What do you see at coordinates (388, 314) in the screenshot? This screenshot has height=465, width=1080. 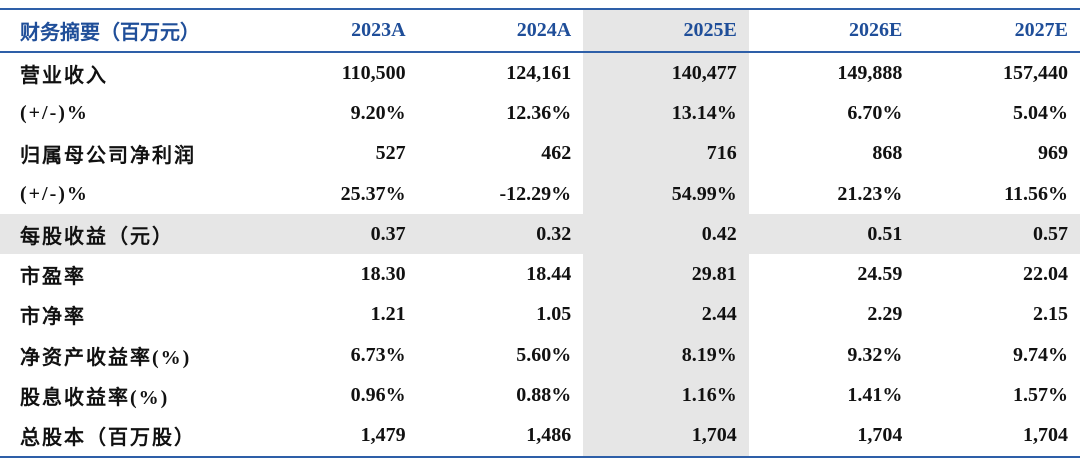 I see `cell-value: 1.21` at bounding box center [388, 314].